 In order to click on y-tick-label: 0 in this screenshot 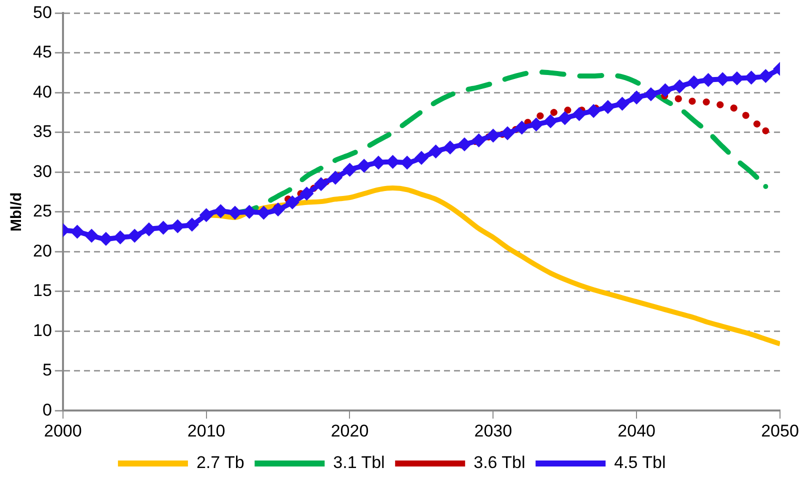, I will do `click(47, 410)`.